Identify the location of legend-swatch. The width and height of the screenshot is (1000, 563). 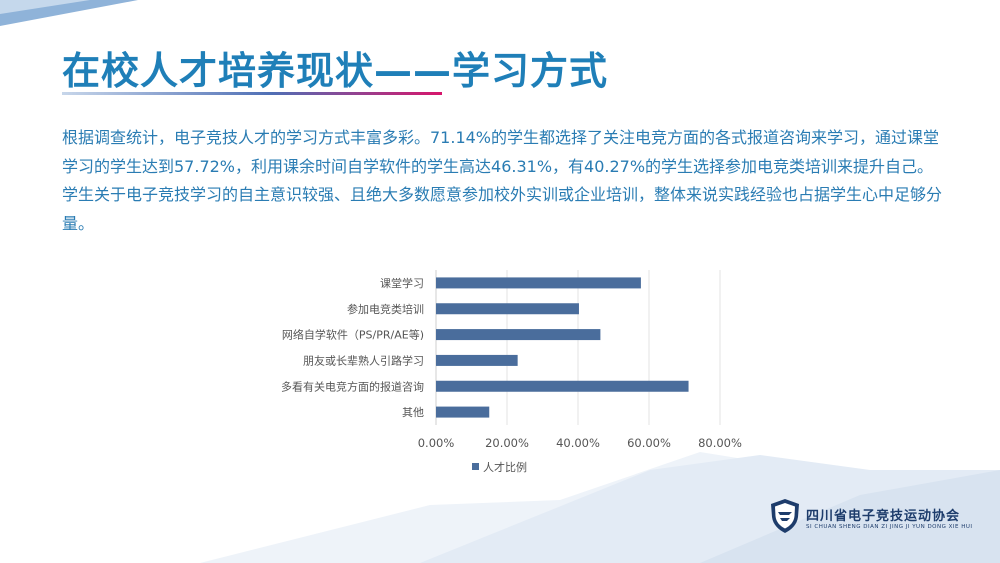
(475, 466).